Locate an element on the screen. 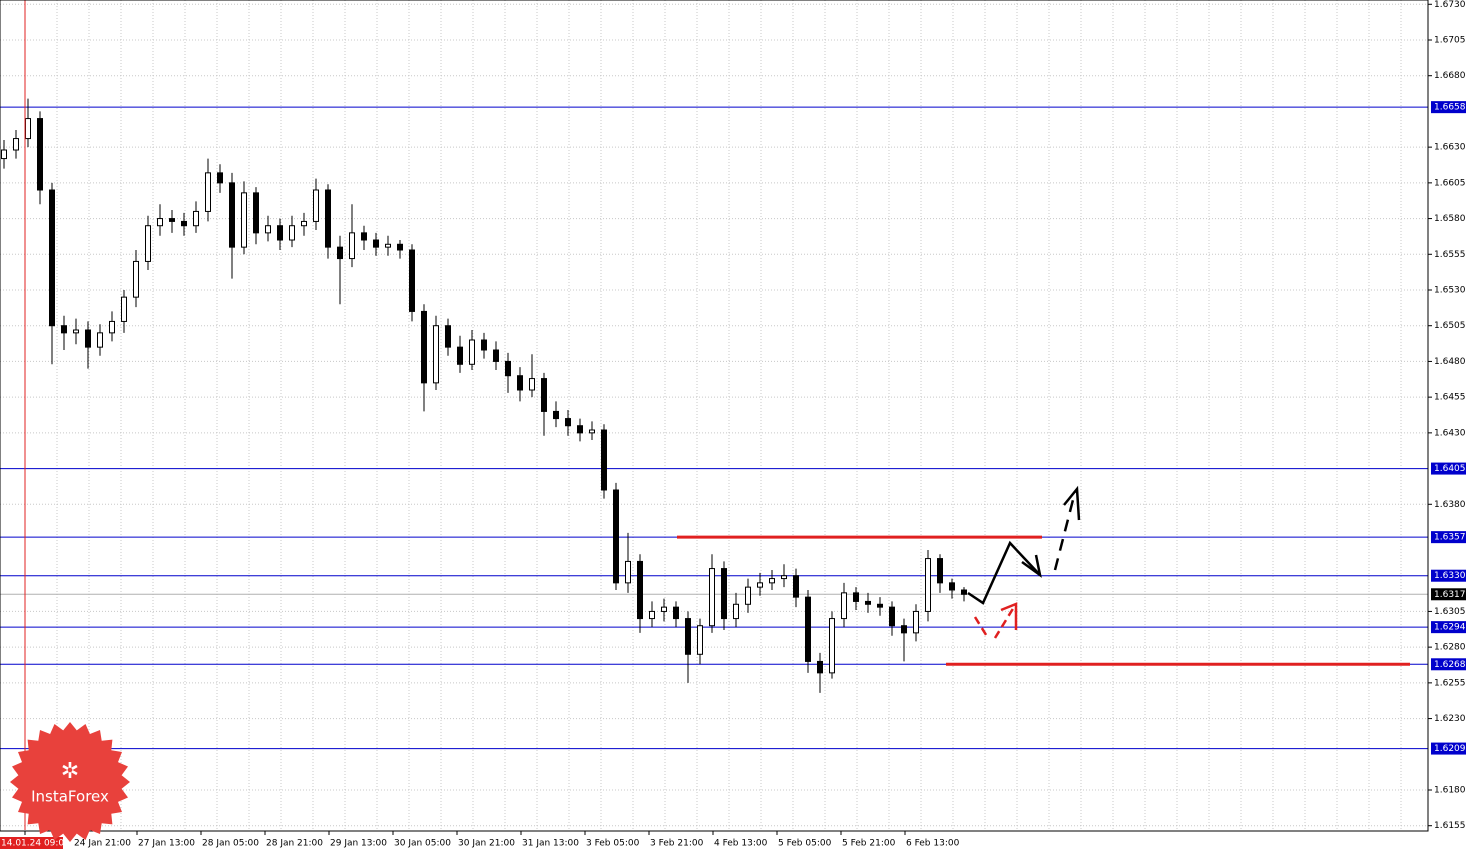 This screenshot has width=1469, height=855. time-label-bg is located at coordinates (31, 843).